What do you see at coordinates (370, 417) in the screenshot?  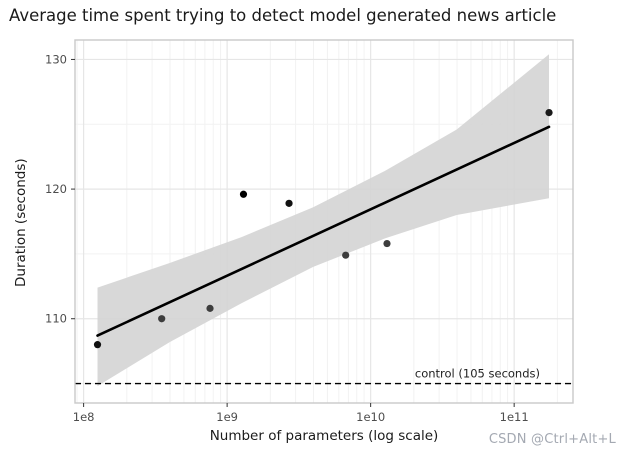 I see `x-tick-label: 1e10` at bounding box center [370, 417].